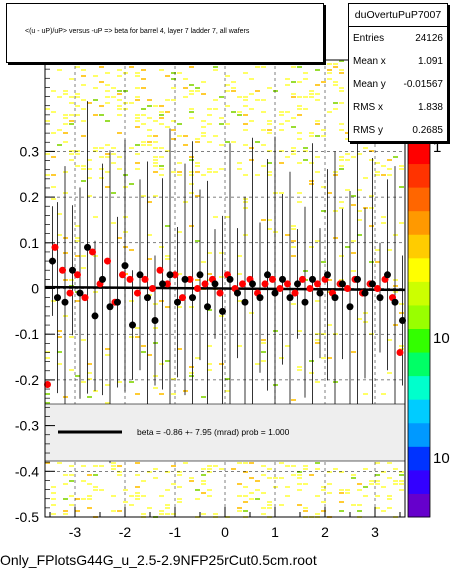 The height and width of the screenshot is (575, 450). What do you see at coordinates (368, 107) in the screenshot?
I see `stats-label: RMS x` at bounding box center [368, 107].